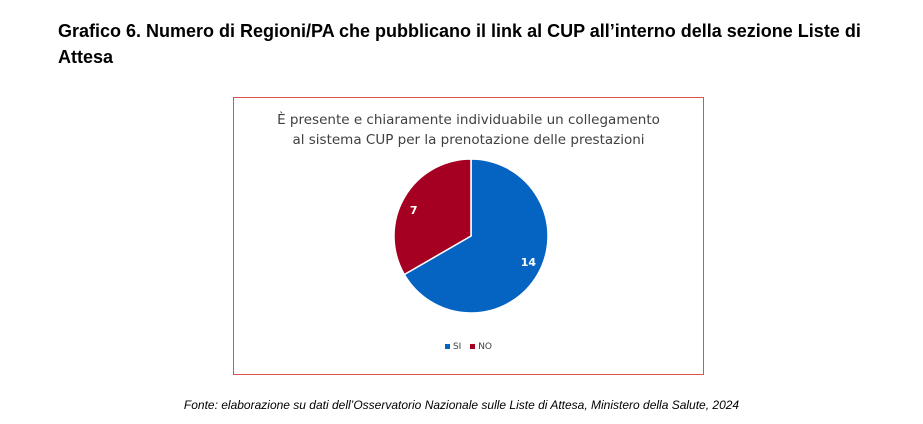 This screenshot has height=424, width=923. What do you see at coordinates (432, 217) in the screenshot?
I see `pie-slice-no` at bounding box center [432, 217].